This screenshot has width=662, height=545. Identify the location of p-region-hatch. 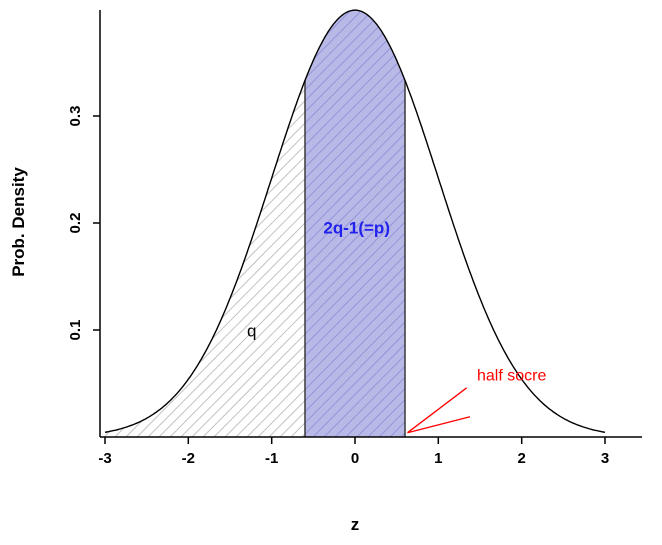
(355, 223).